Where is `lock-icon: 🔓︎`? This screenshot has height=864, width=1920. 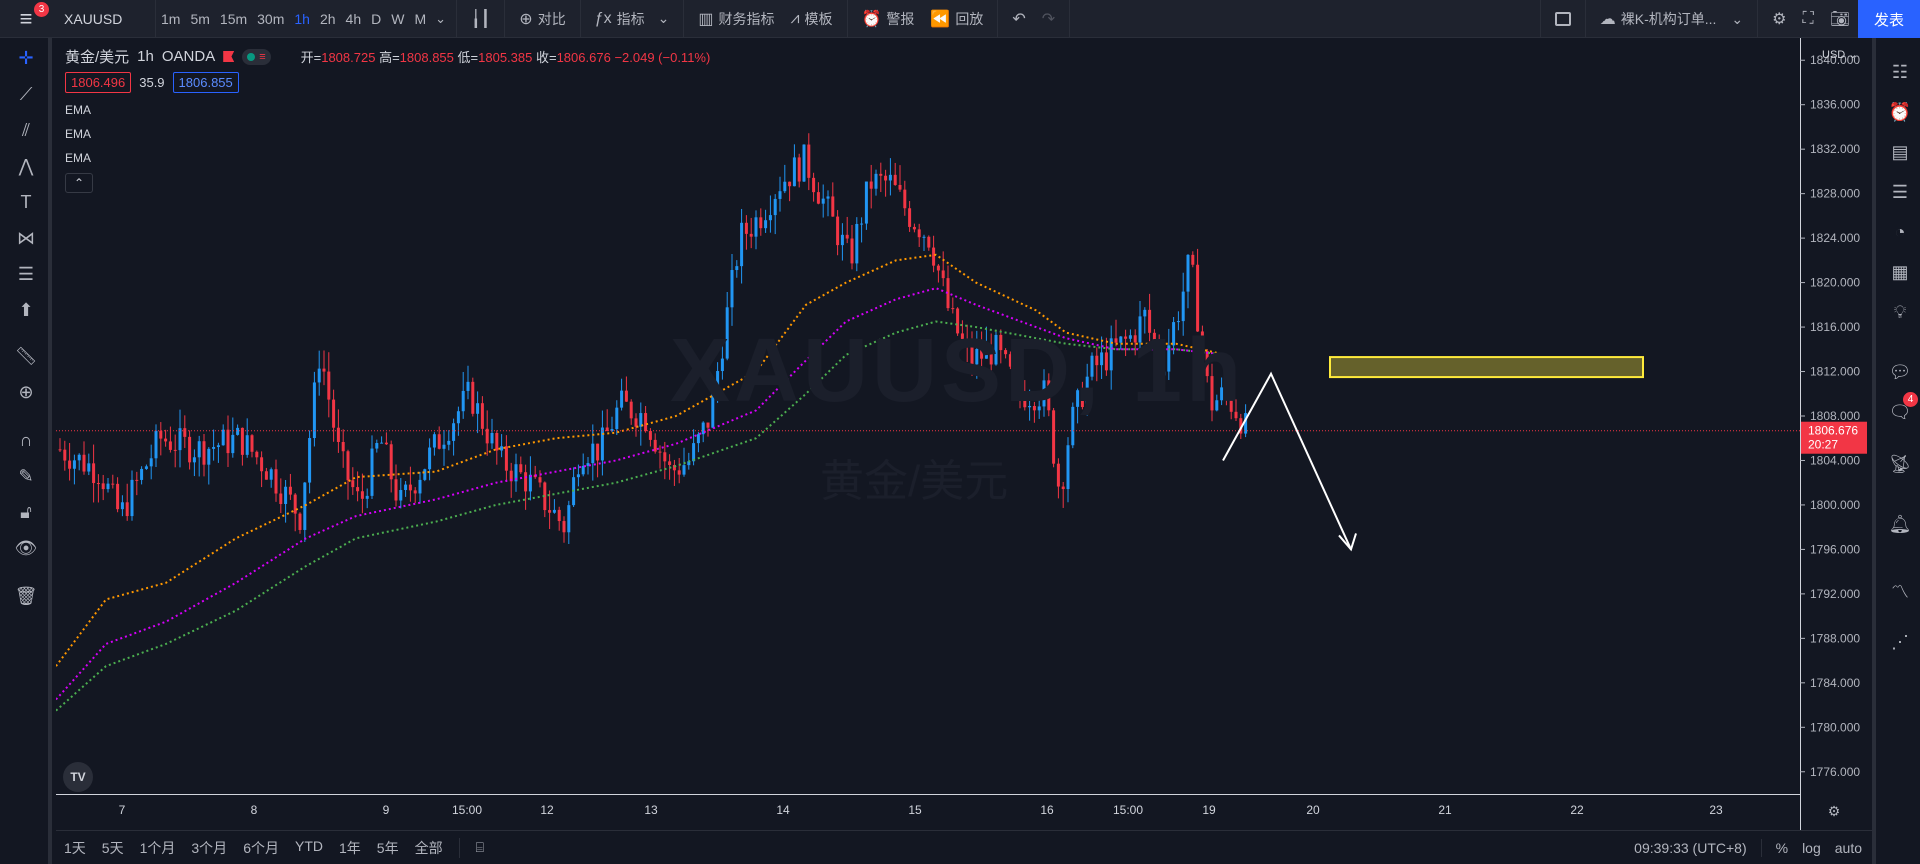 lock-icon: 🔓︎ is located at coordinates (26, 512).